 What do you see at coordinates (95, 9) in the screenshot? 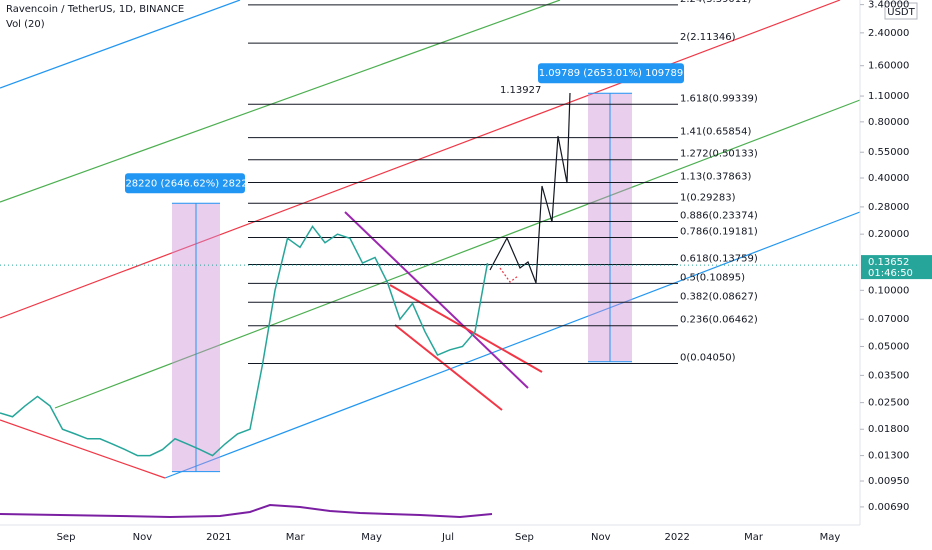
I see `chart-title: Ravencoin / TetherUS, 1D, BINANCE` at bounding box center [95, 9].